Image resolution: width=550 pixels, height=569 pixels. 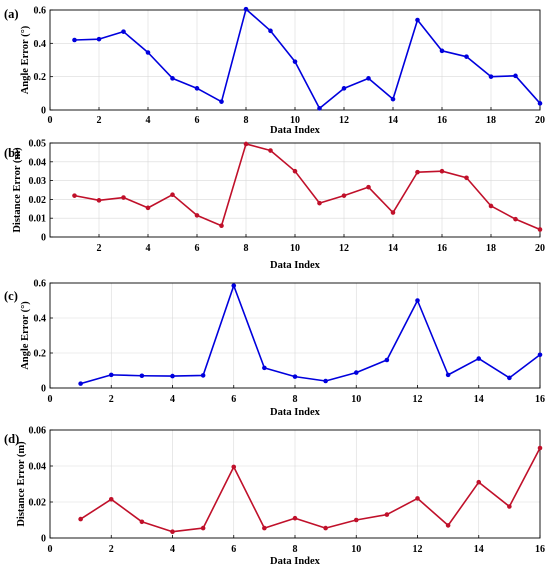 What do you see at coordinates (38, 200) in the screenshot?
I see `y-tick-label: 0.02` at bounding box center [38, 200].